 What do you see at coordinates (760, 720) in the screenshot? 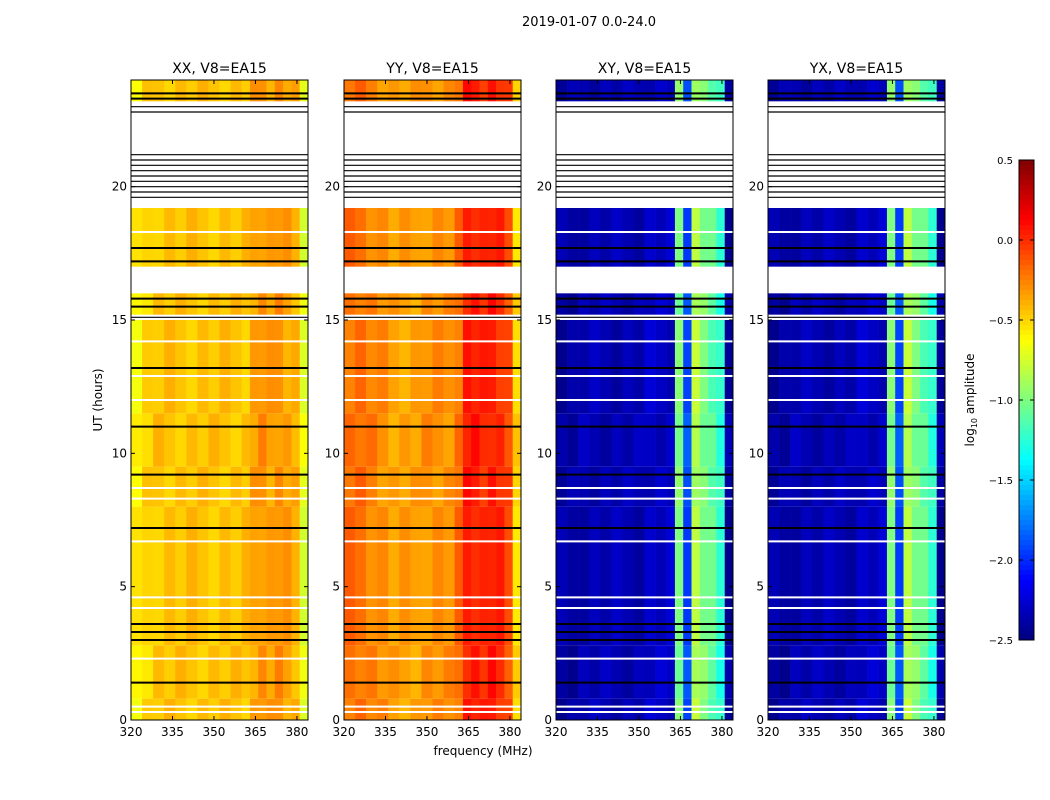
I see `y-tick-label: 0` at bounding box center [760, 720].